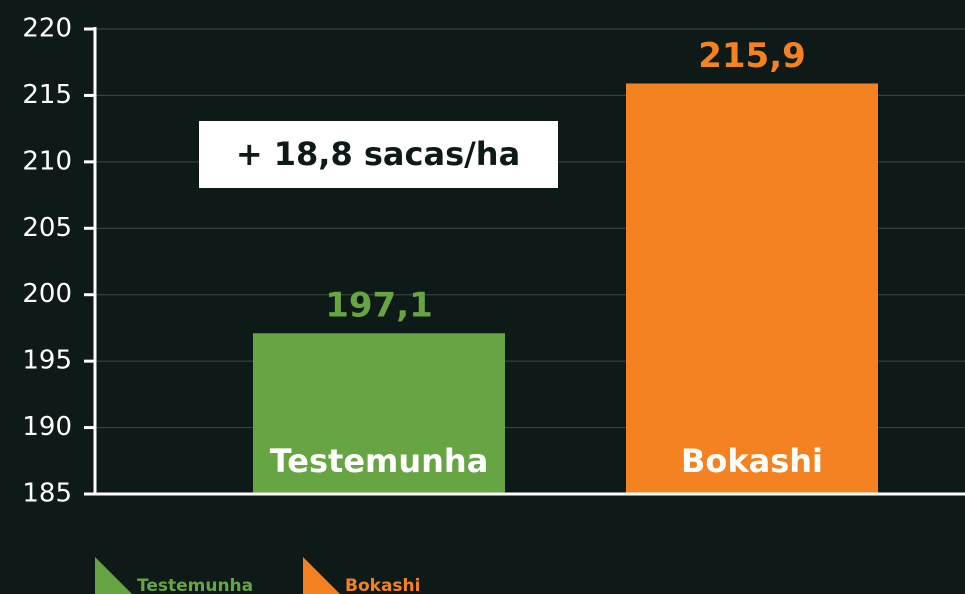  I want to click on y-tick-label: 205, so click(47, 228).